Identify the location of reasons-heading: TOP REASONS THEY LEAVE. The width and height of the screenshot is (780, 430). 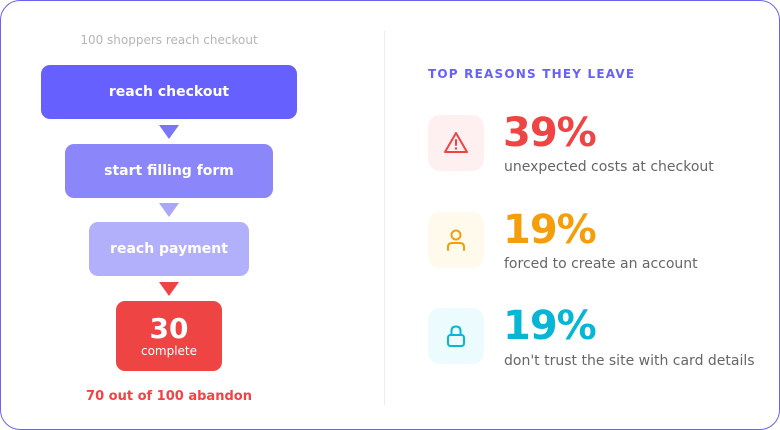
(532, 74).